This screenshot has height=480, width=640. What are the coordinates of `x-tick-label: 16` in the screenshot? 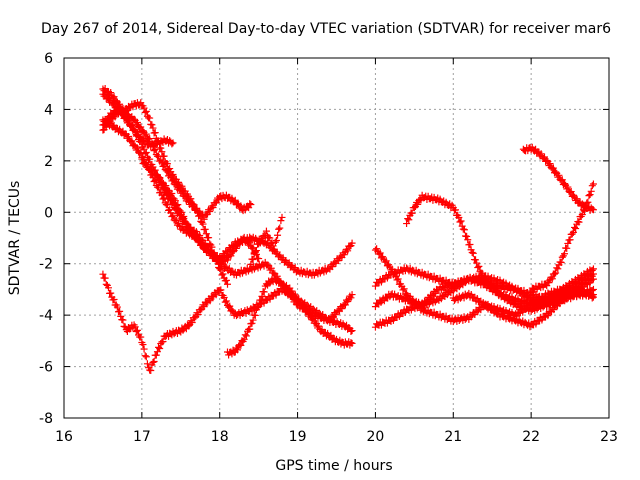 It's located at (64, 437).